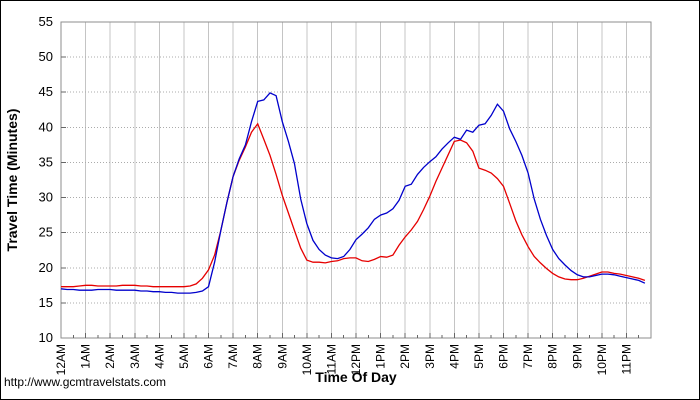 This screenshot has height=400, width=700. Describe the element at coordinates (577, 356) in the screenshot. I see `x-tick-label: 9PM` at that location.